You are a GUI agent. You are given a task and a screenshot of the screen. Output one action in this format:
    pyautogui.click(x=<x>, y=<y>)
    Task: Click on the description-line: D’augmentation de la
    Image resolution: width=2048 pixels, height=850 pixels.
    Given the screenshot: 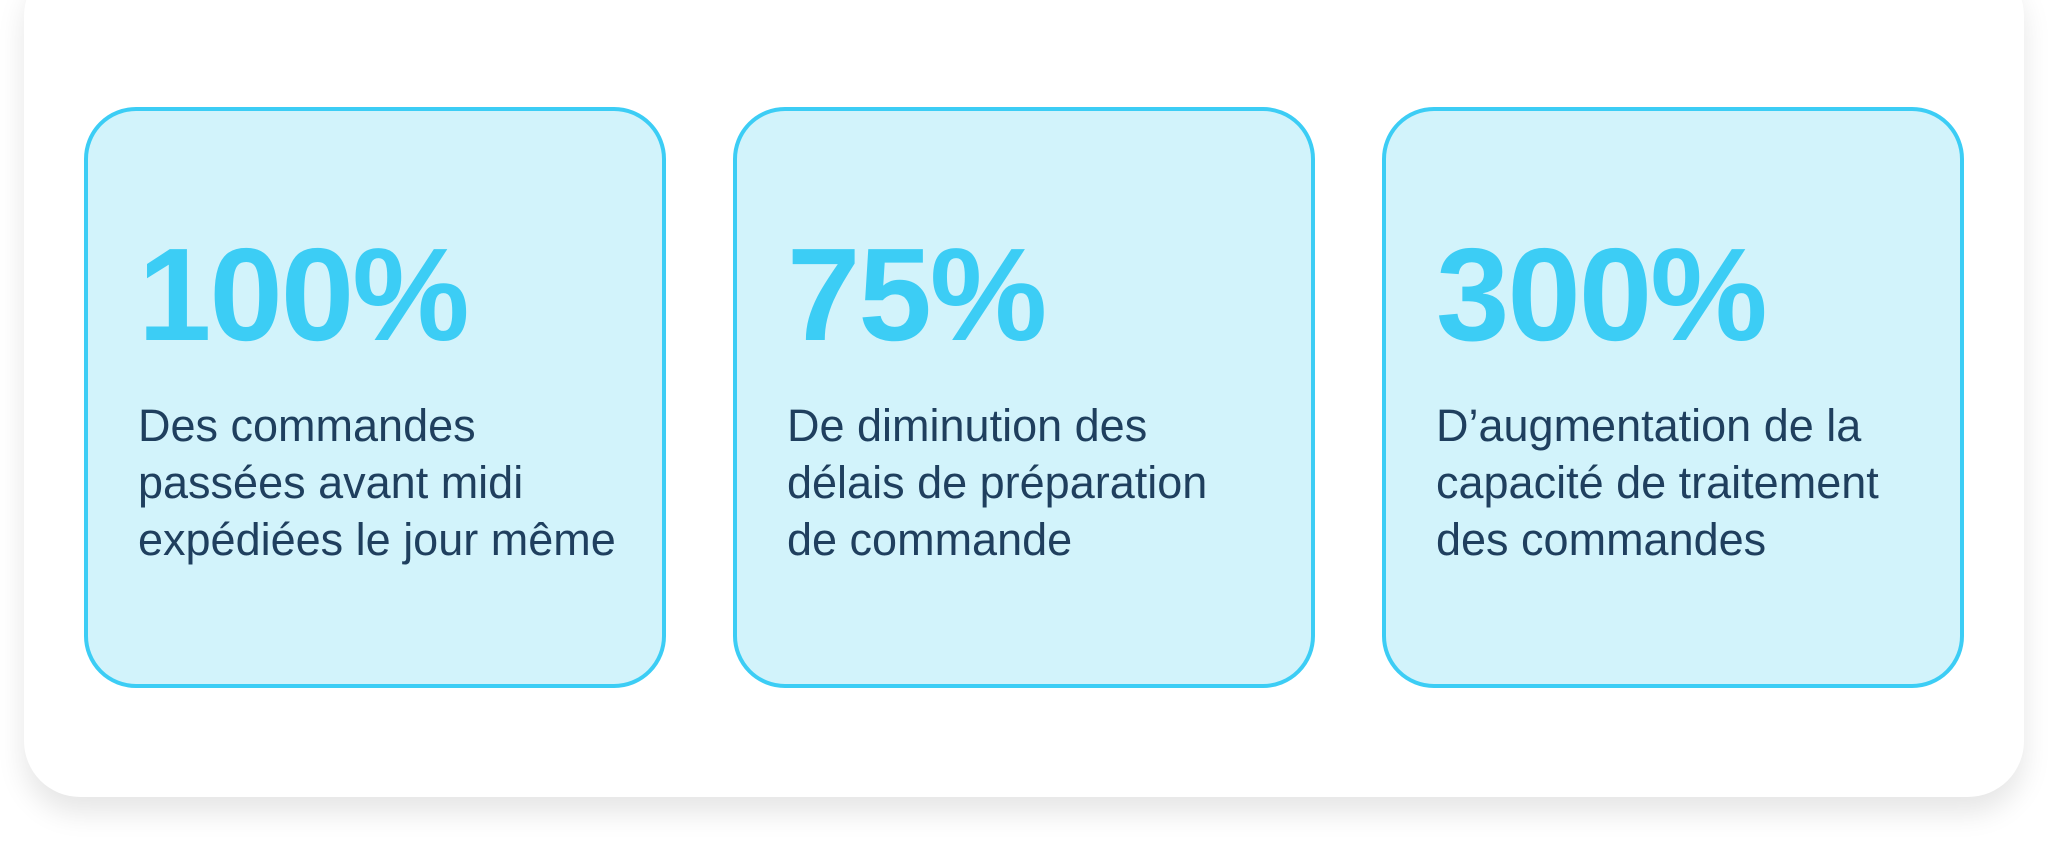 What is the action you would take?
    pyautogui.click(x=1649, y=425)
    